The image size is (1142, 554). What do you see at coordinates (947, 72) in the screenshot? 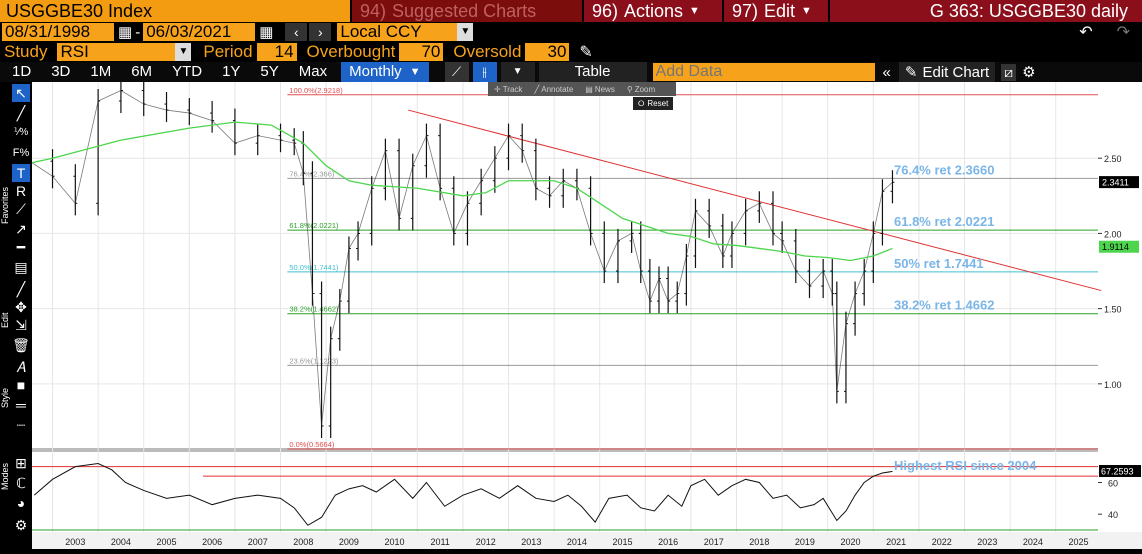
I see `edit-chart-button: ✎ Edit Chart` at bounding box center [947, 72].